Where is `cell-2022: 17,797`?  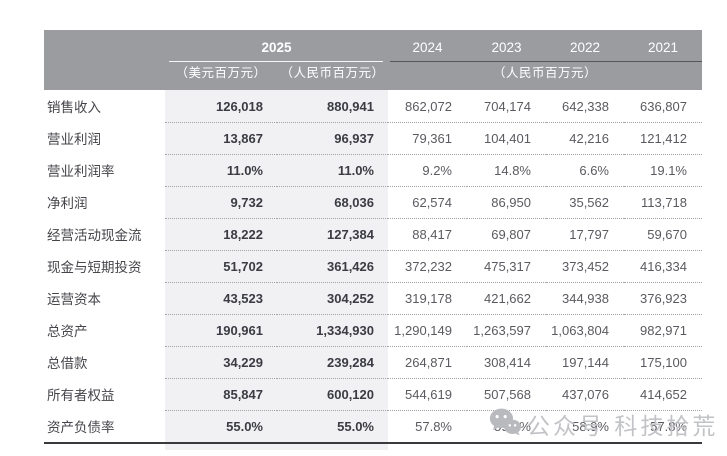
cell-2022: 17,797 is located at coordinates (585, 234).